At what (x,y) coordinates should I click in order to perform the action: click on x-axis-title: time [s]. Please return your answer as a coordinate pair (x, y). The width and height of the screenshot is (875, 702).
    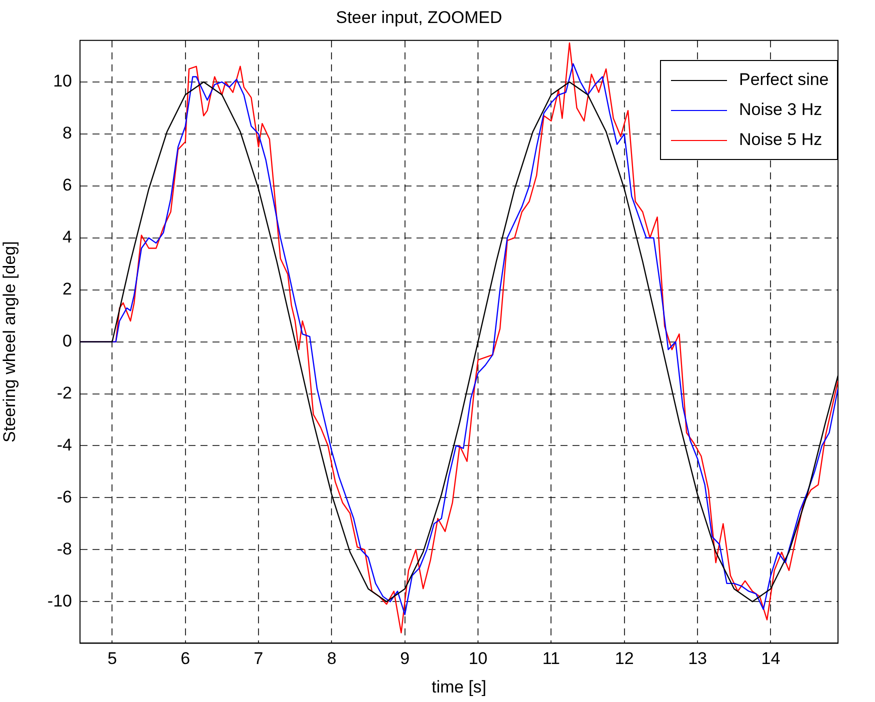
    Looking at the image, I should click on (459, 686).